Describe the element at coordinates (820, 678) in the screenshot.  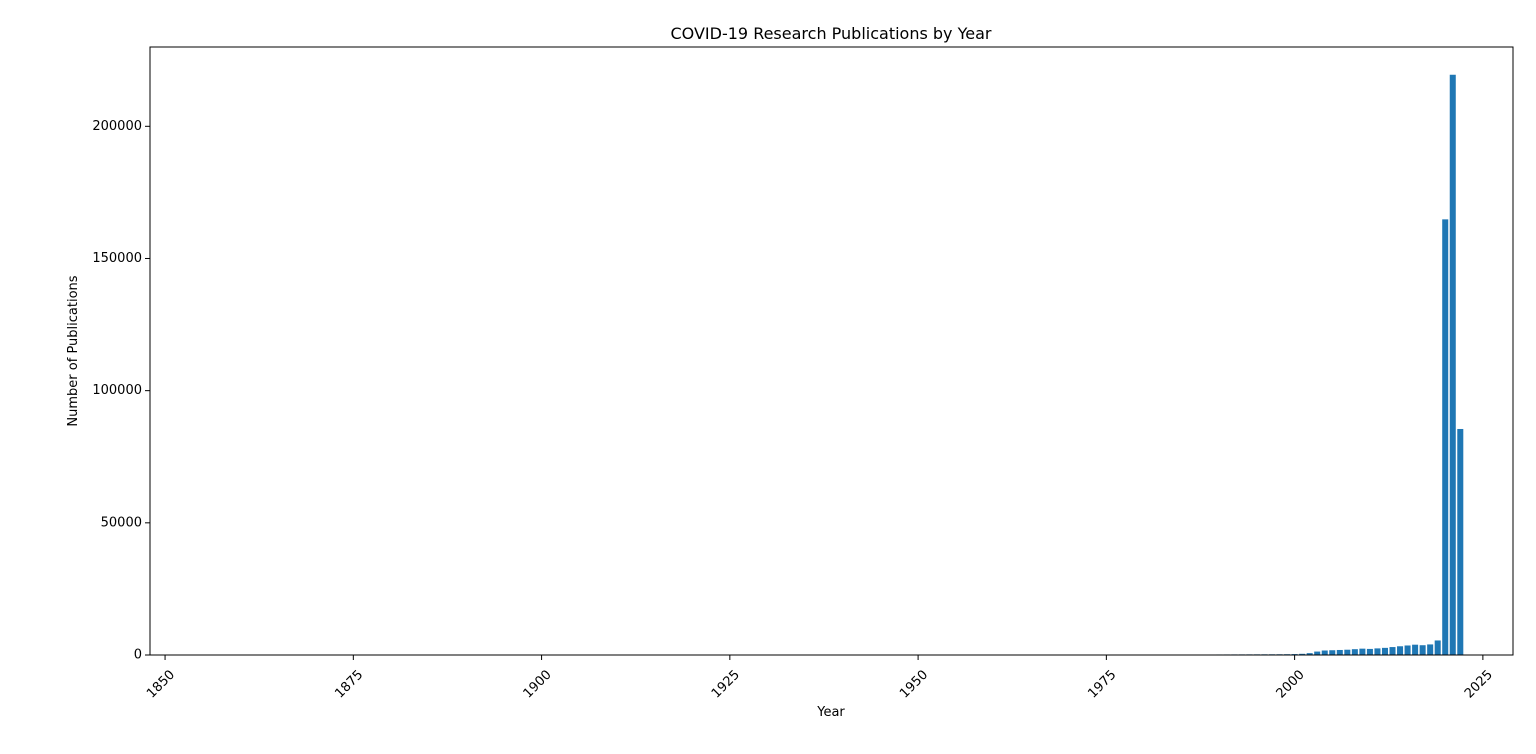
I see `x-axis: 1850 1875 1900 1925 1950 1975 2000 2025` at that location.